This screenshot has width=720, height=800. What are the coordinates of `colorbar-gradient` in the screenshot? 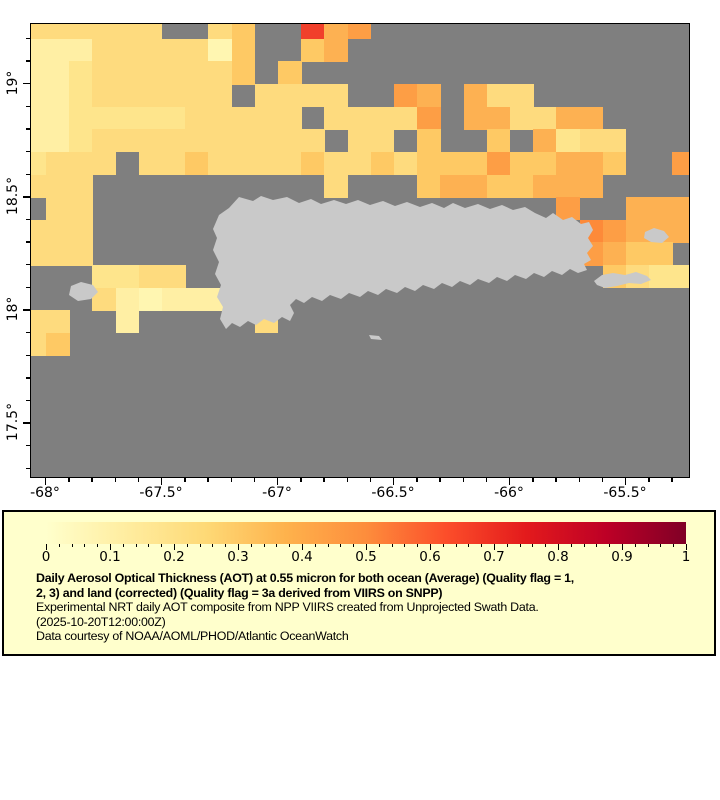 It's located at (366, 533).